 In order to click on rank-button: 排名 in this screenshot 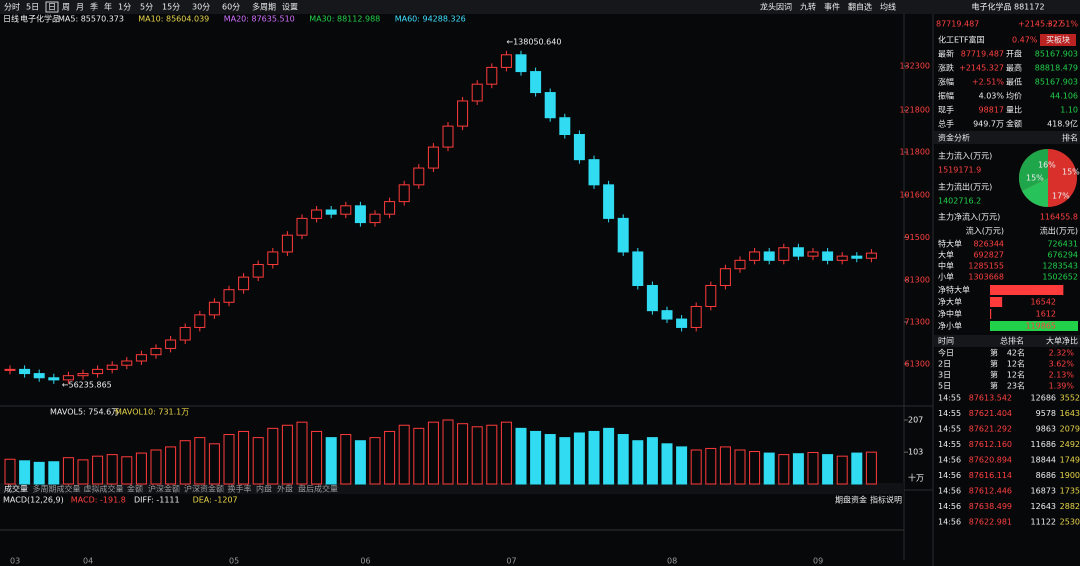, I will do `click(1070, 138)`.